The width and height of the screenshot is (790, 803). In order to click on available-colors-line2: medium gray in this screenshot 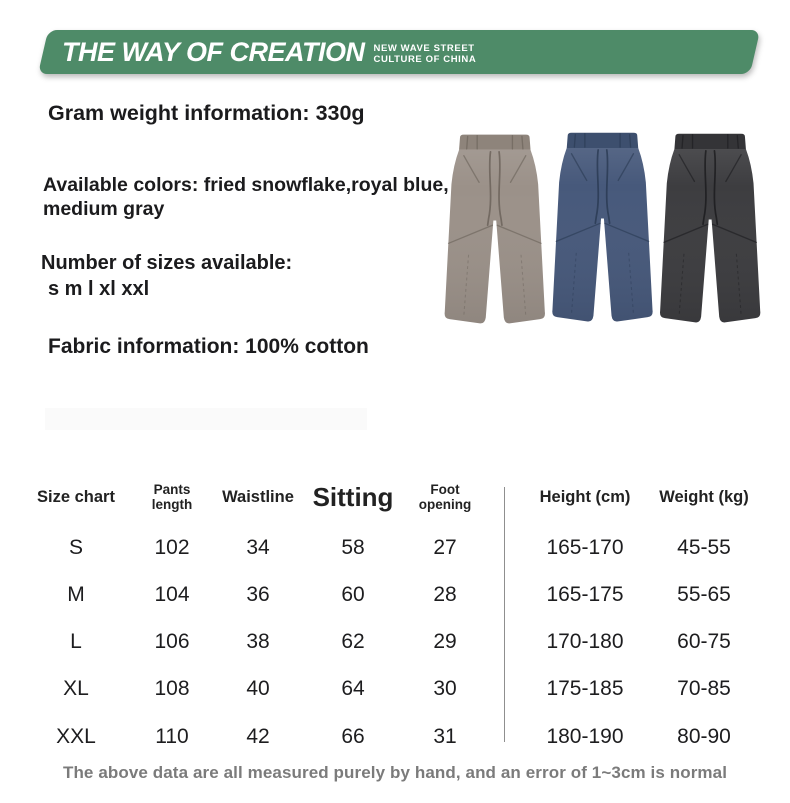, I will do `click(104, 208)`.